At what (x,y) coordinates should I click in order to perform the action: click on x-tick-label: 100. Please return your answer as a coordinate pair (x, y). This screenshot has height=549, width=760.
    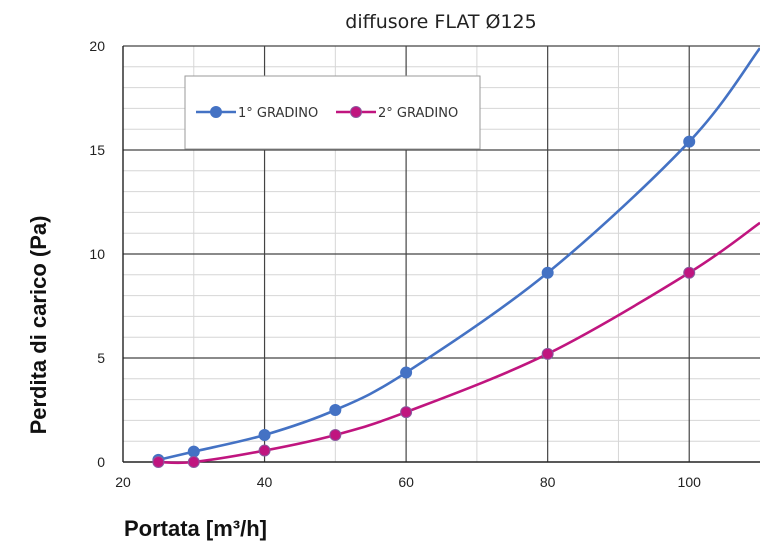
    Looking at the image, I should click on (690, 482).